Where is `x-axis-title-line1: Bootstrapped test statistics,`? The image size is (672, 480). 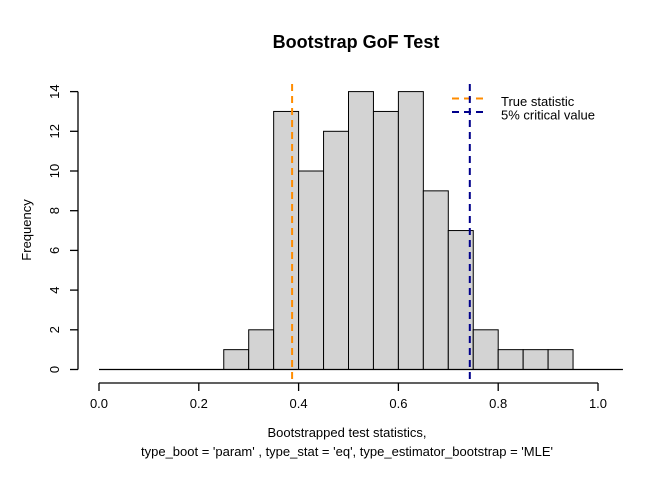 x-axis-title-line1: Bootstrapped test statistics, is located at coordinates (347, 432).